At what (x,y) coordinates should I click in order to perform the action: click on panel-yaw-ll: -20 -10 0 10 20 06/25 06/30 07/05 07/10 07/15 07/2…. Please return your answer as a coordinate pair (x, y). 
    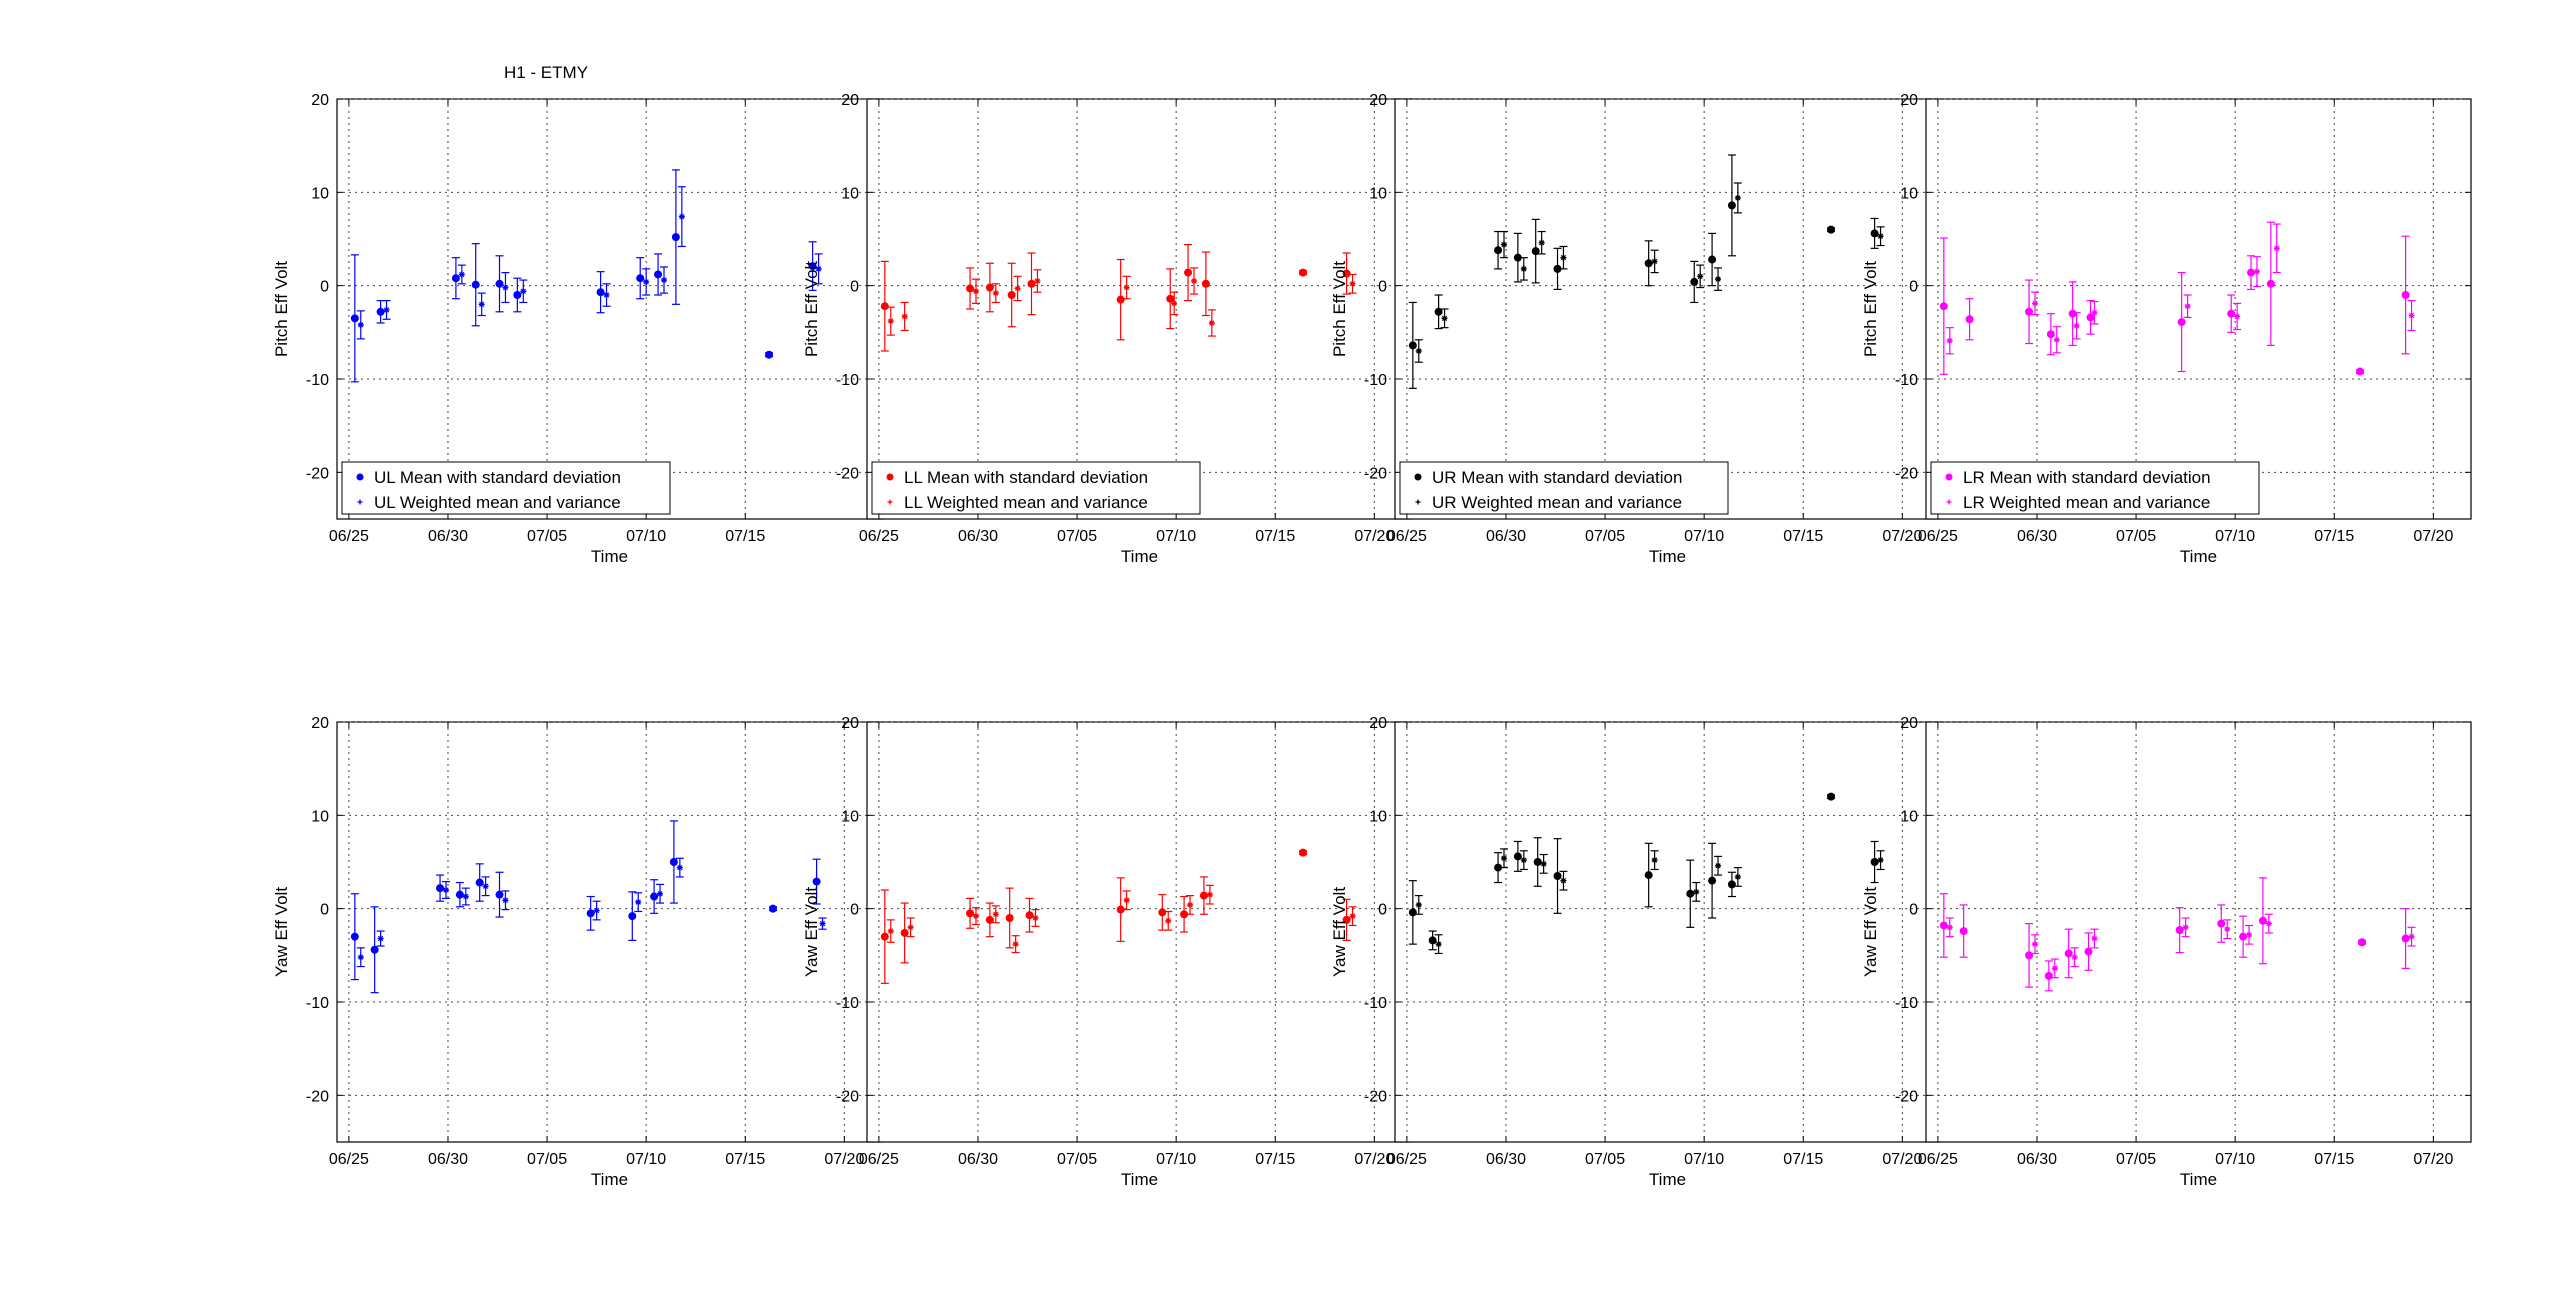
    Looking at the image, I should click on (1107, 952).